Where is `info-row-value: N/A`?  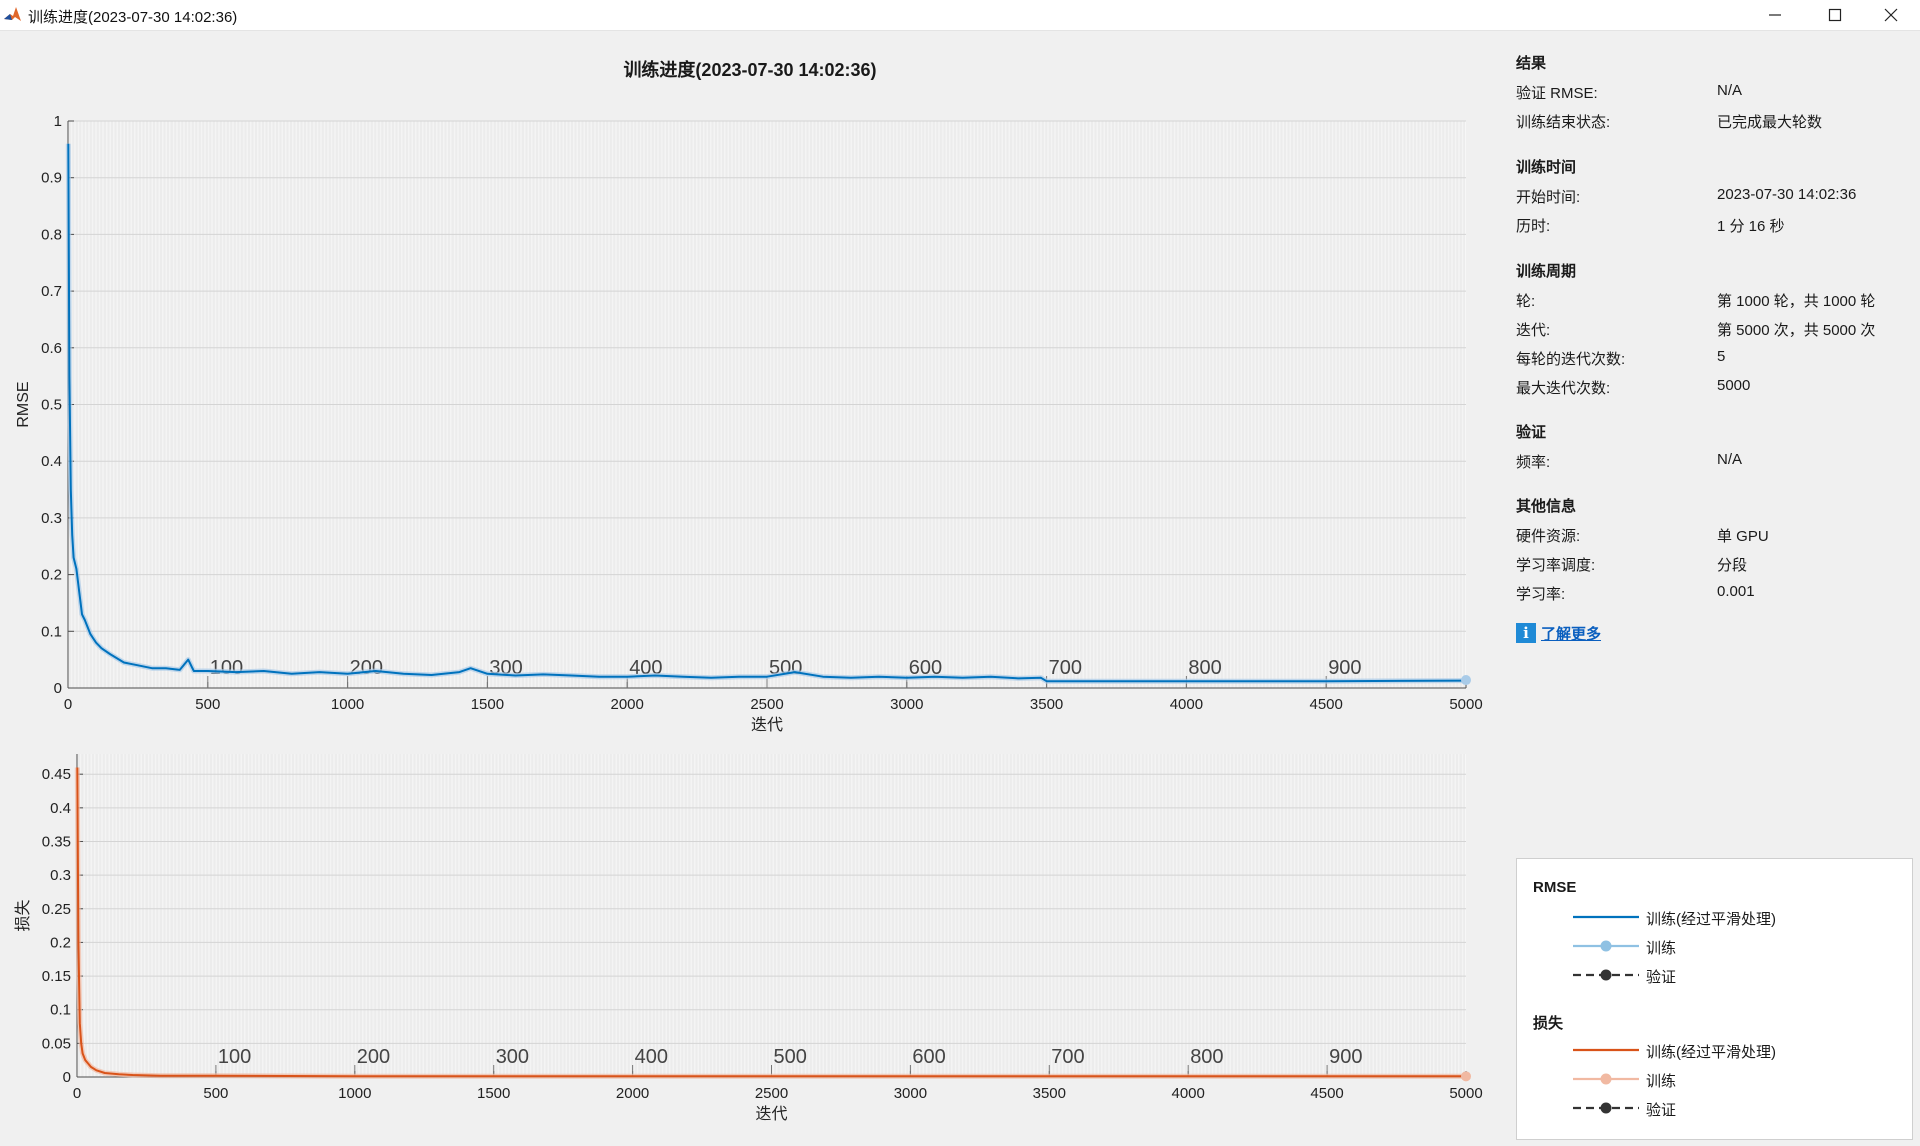
info-row-value: N/A is located at coordinates (1730, 90).